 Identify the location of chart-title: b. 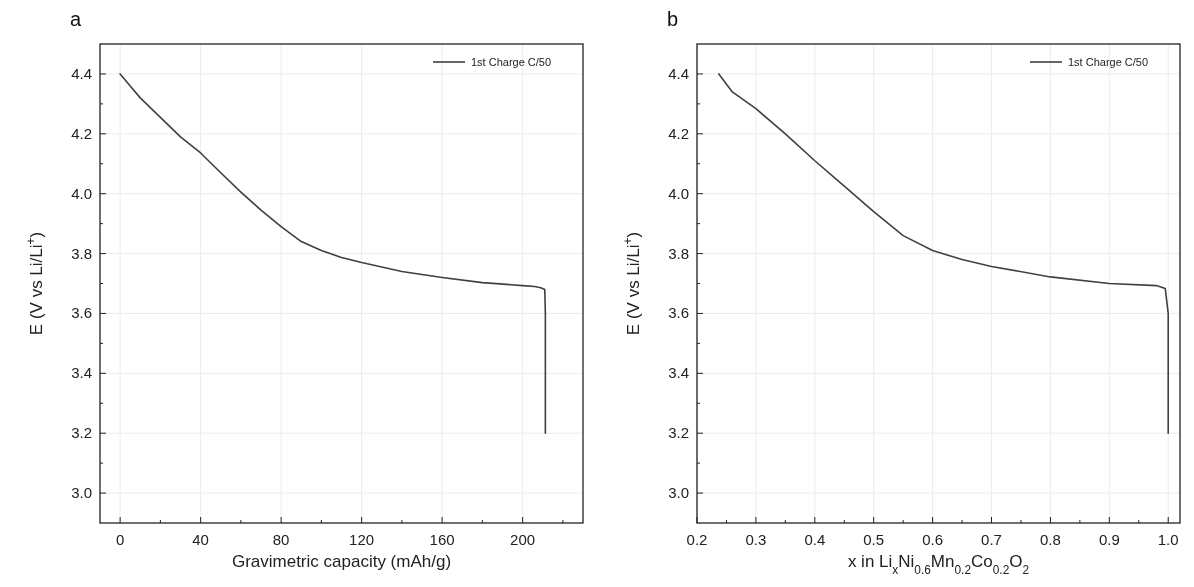
(673, 19).